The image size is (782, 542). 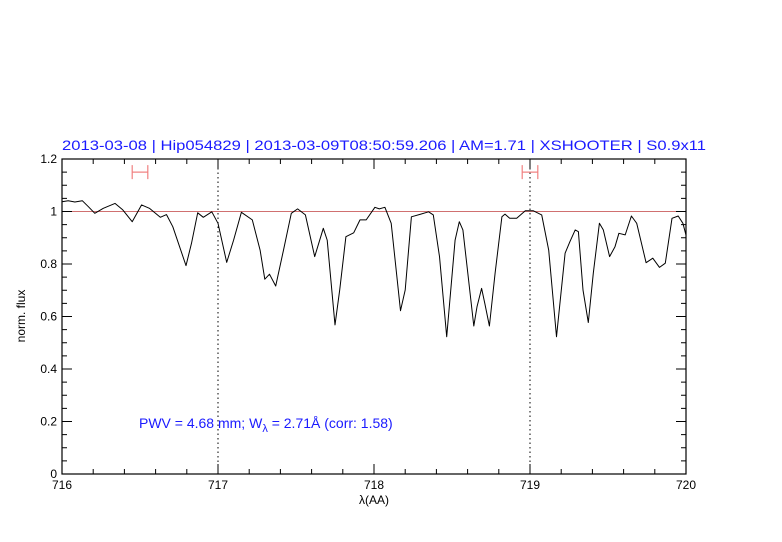 I want to click on annotation-subscript: λ, so click(x=265, y=429).